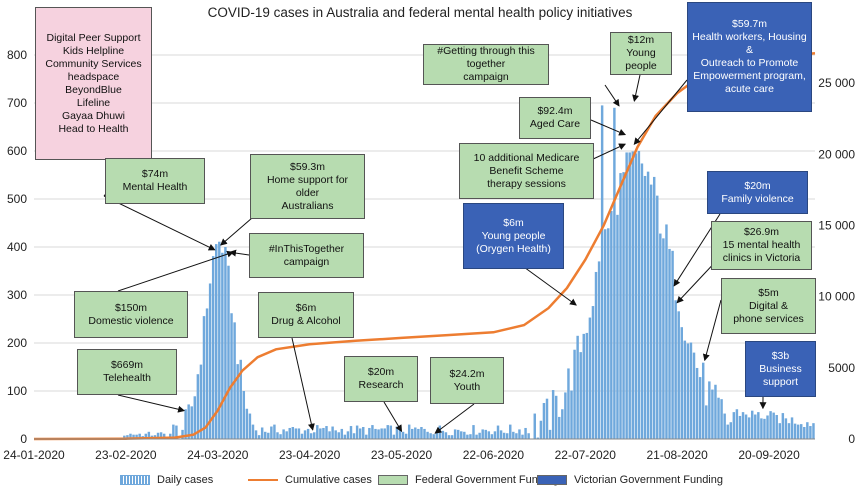 This screenshot has width=858, height=492. What do you see at coordinates (768, 306) in the screenshot?
I see `annotation-box-federal: $5m Digital & phone services` at bounding box center [768, 306].